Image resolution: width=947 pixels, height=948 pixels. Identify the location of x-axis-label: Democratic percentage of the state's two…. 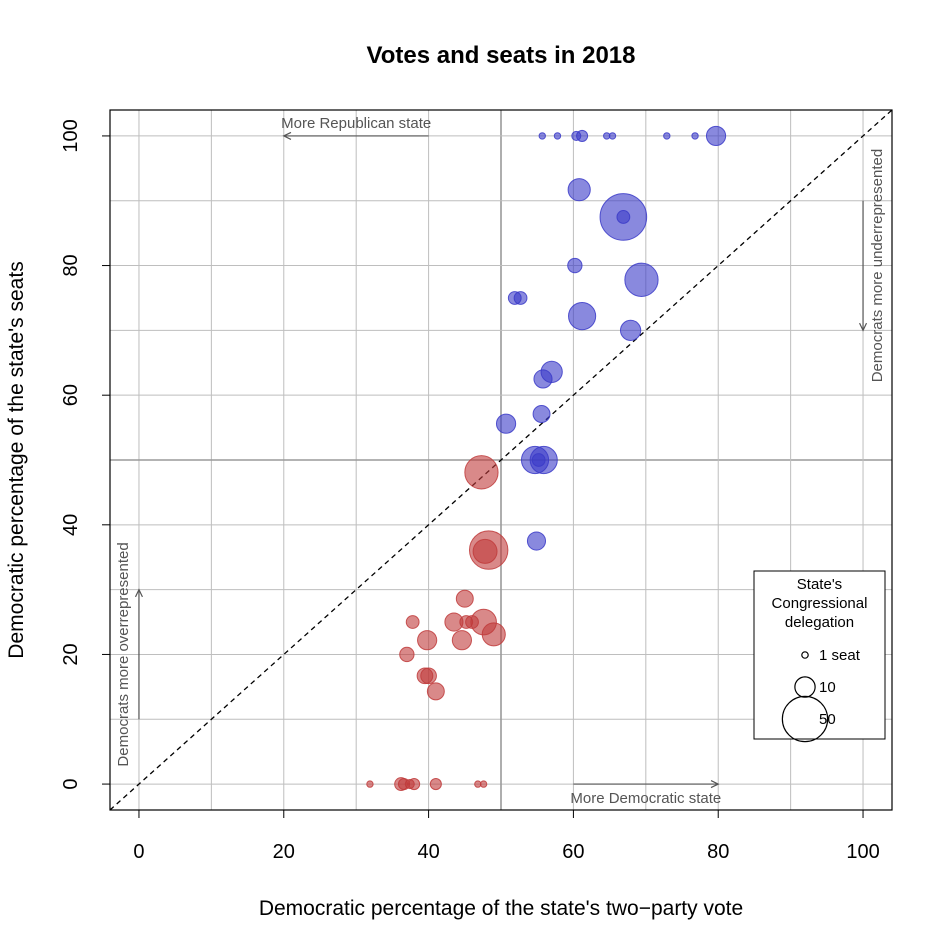
(501, 908).